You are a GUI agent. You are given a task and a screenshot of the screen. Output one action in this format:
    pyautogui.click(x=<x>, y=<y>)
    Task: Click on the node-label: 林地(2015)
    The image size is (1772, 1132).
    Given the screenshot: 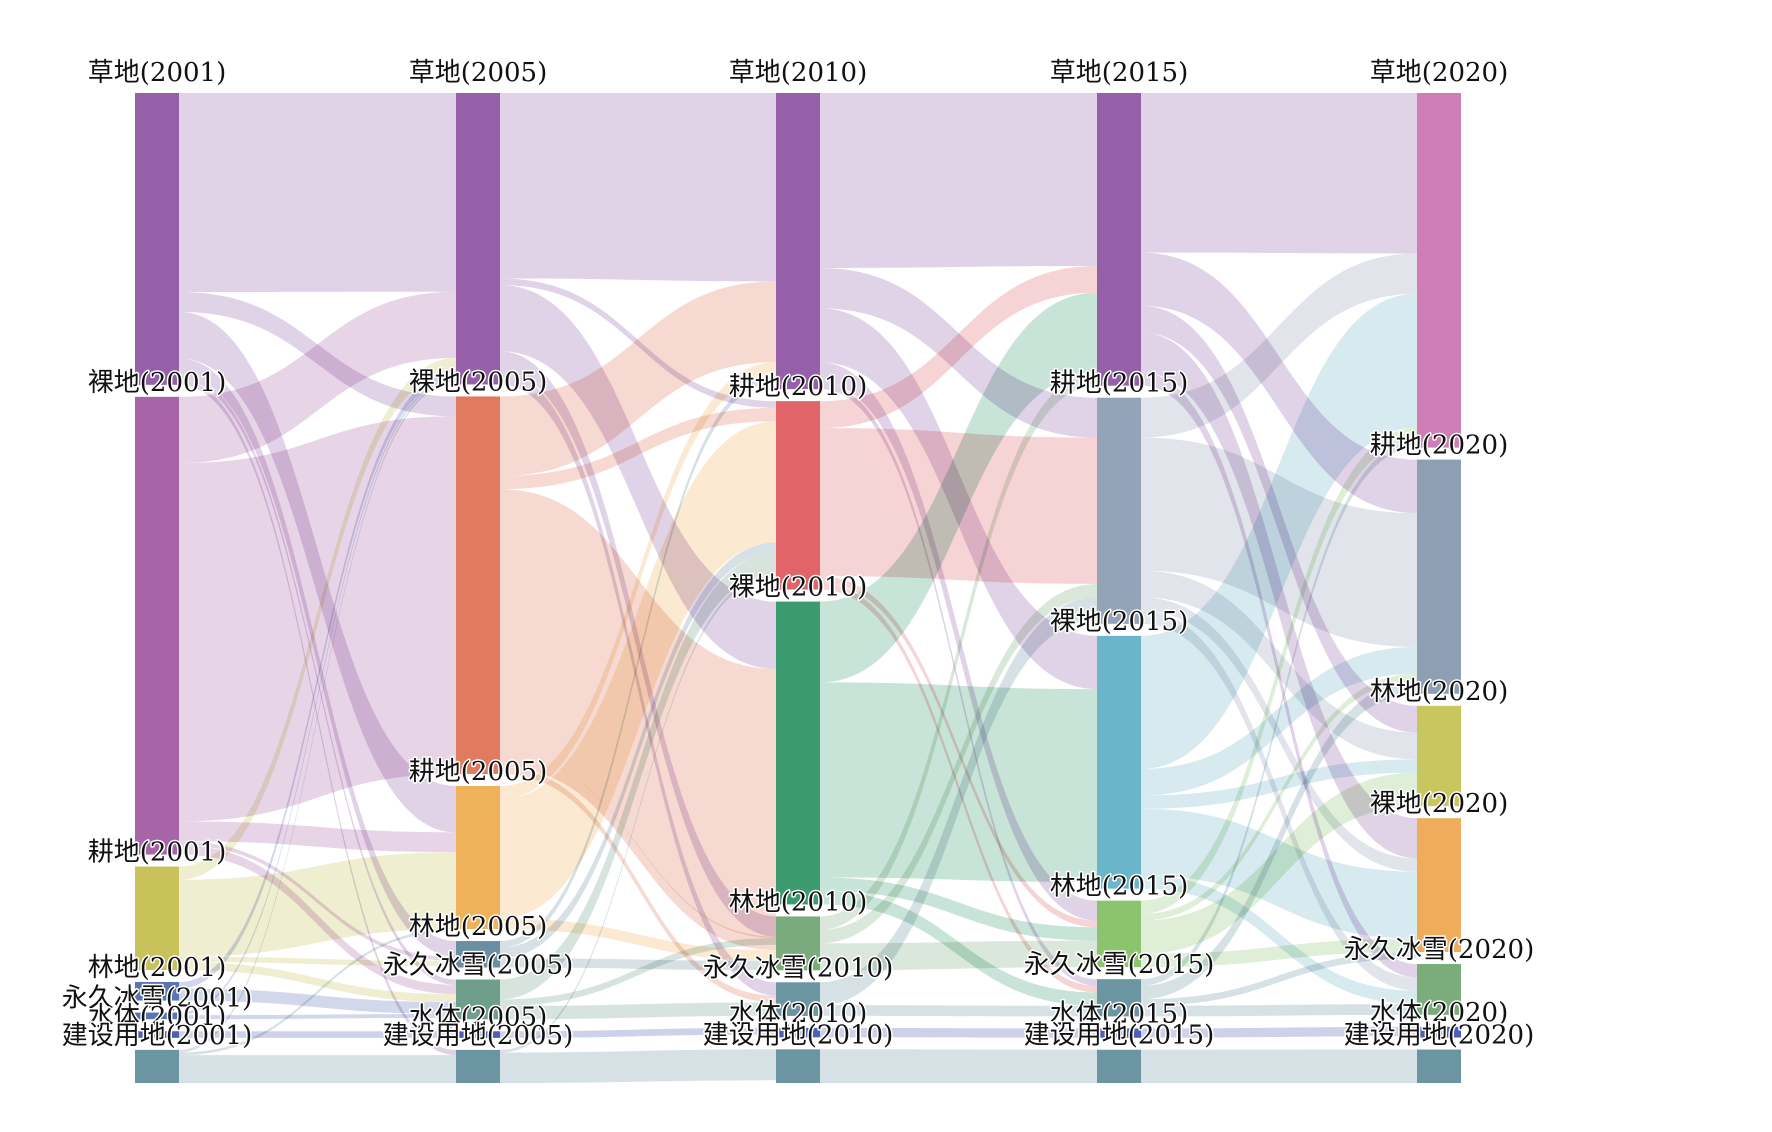 What is the action you would take?
    pyautogui.click(x=1119, y=887)
    